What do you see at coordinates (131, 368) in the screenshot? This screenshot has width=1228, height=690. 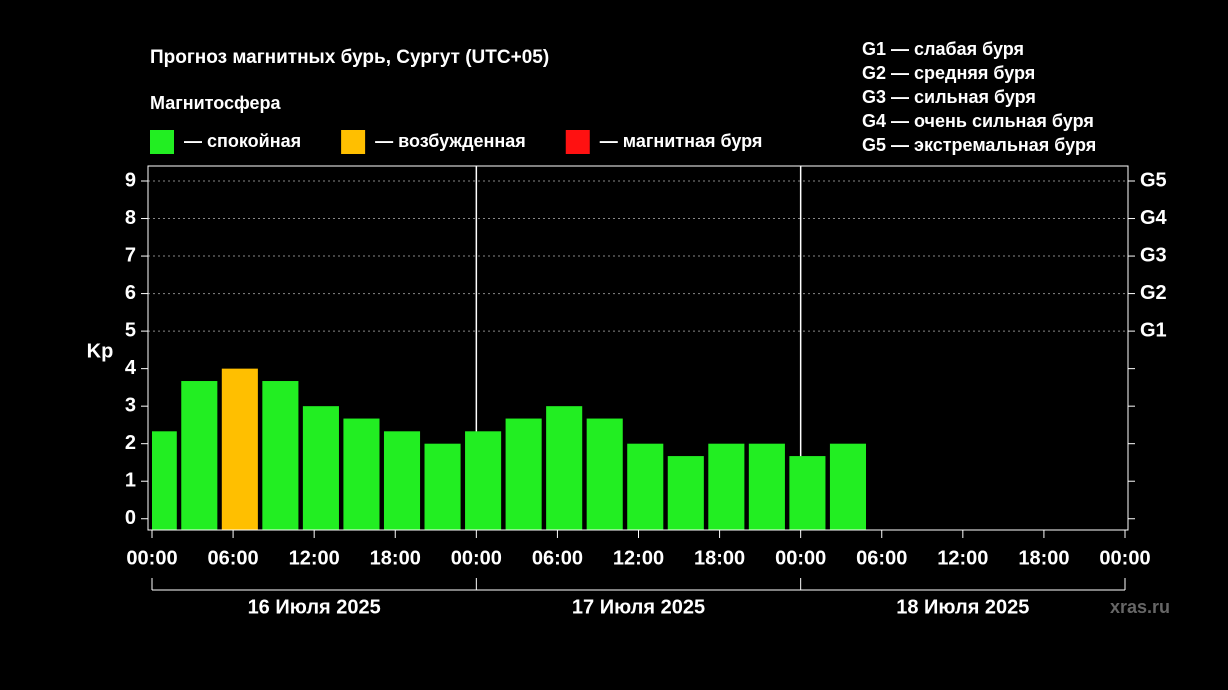 I see `y-tick-label: 4` at bounding box center [131, 368].